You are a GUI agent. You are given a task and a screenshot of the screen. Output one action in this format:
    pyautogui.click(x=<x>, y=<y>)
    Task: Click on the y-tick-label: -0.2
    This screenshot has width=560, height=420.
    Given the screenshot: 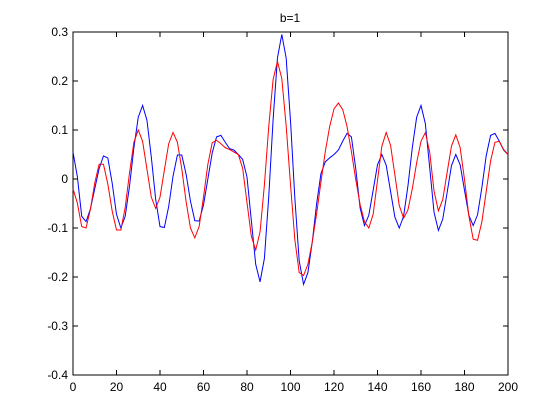 What is the action you would take?
    pyautogui.click(x=57, y=277)
    